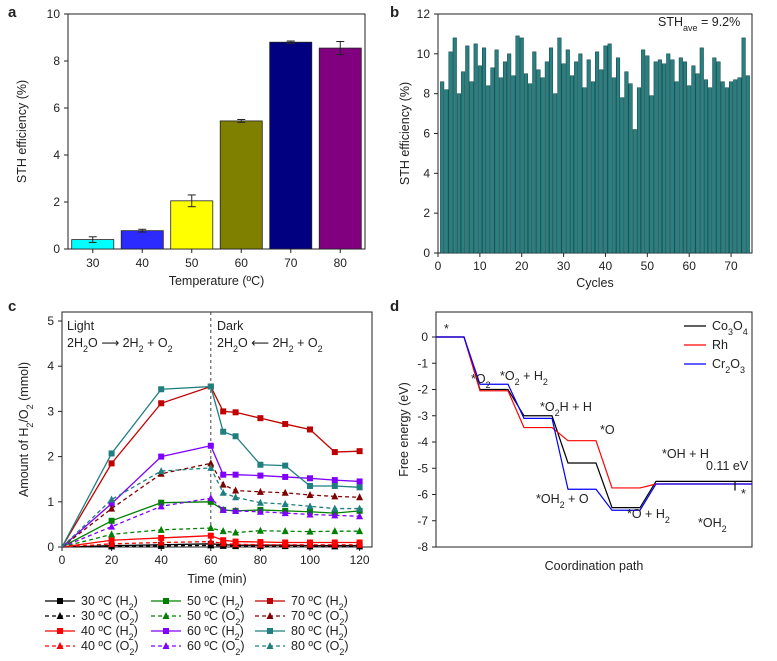 The height and width of the screenshot is (661, 777). I want to click on panel-d-label: d, so click(394, 306).